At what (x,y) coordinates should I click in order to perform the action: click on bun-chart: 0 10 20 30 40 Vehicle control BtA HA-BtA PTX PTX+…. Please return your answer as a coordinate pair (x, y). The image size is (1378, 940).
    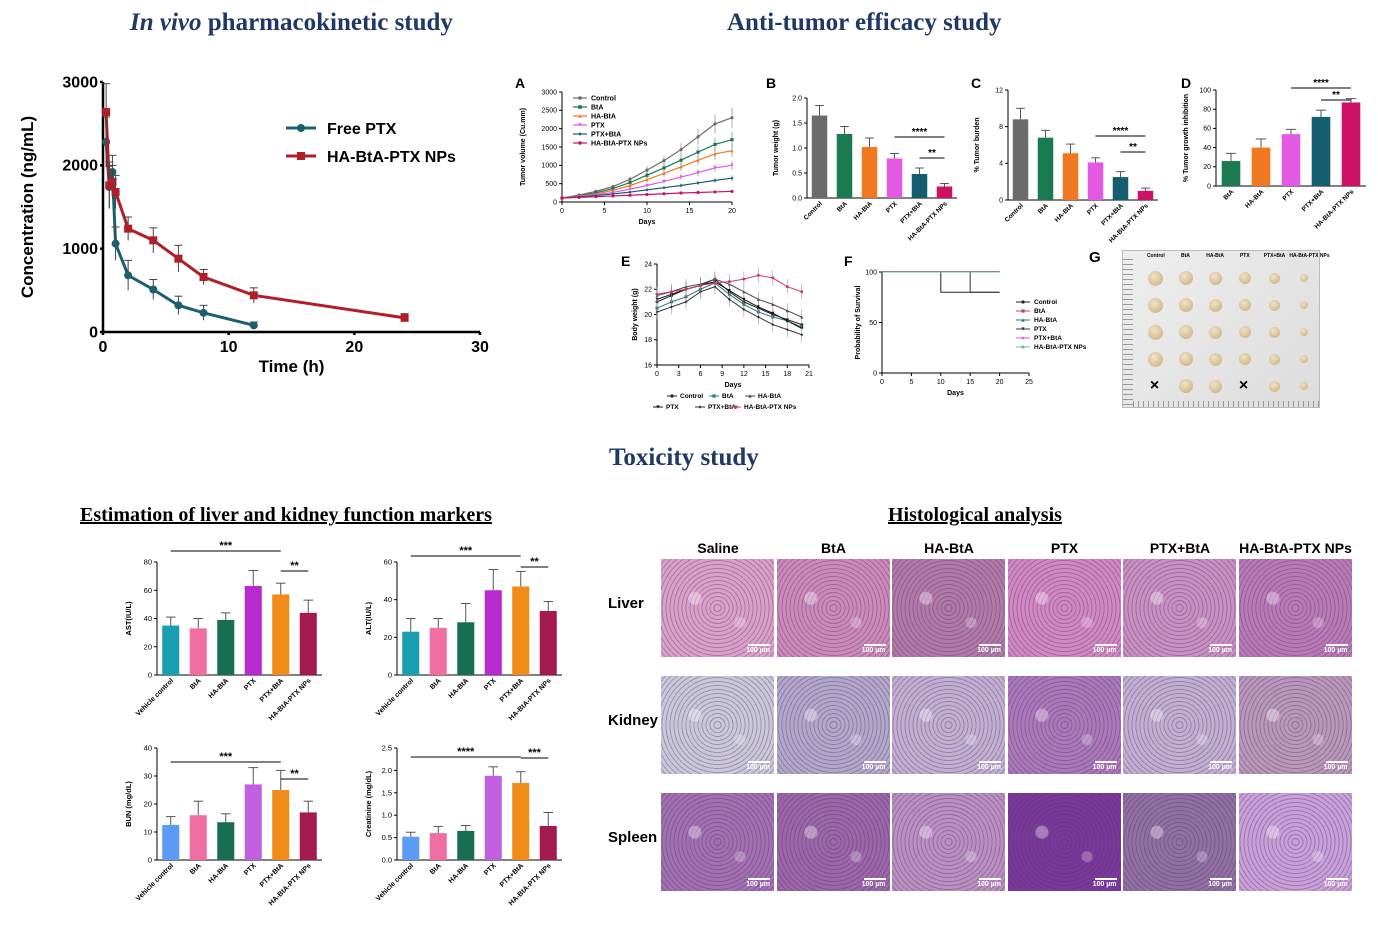
    Looking at the image, I should click on (223, 825).